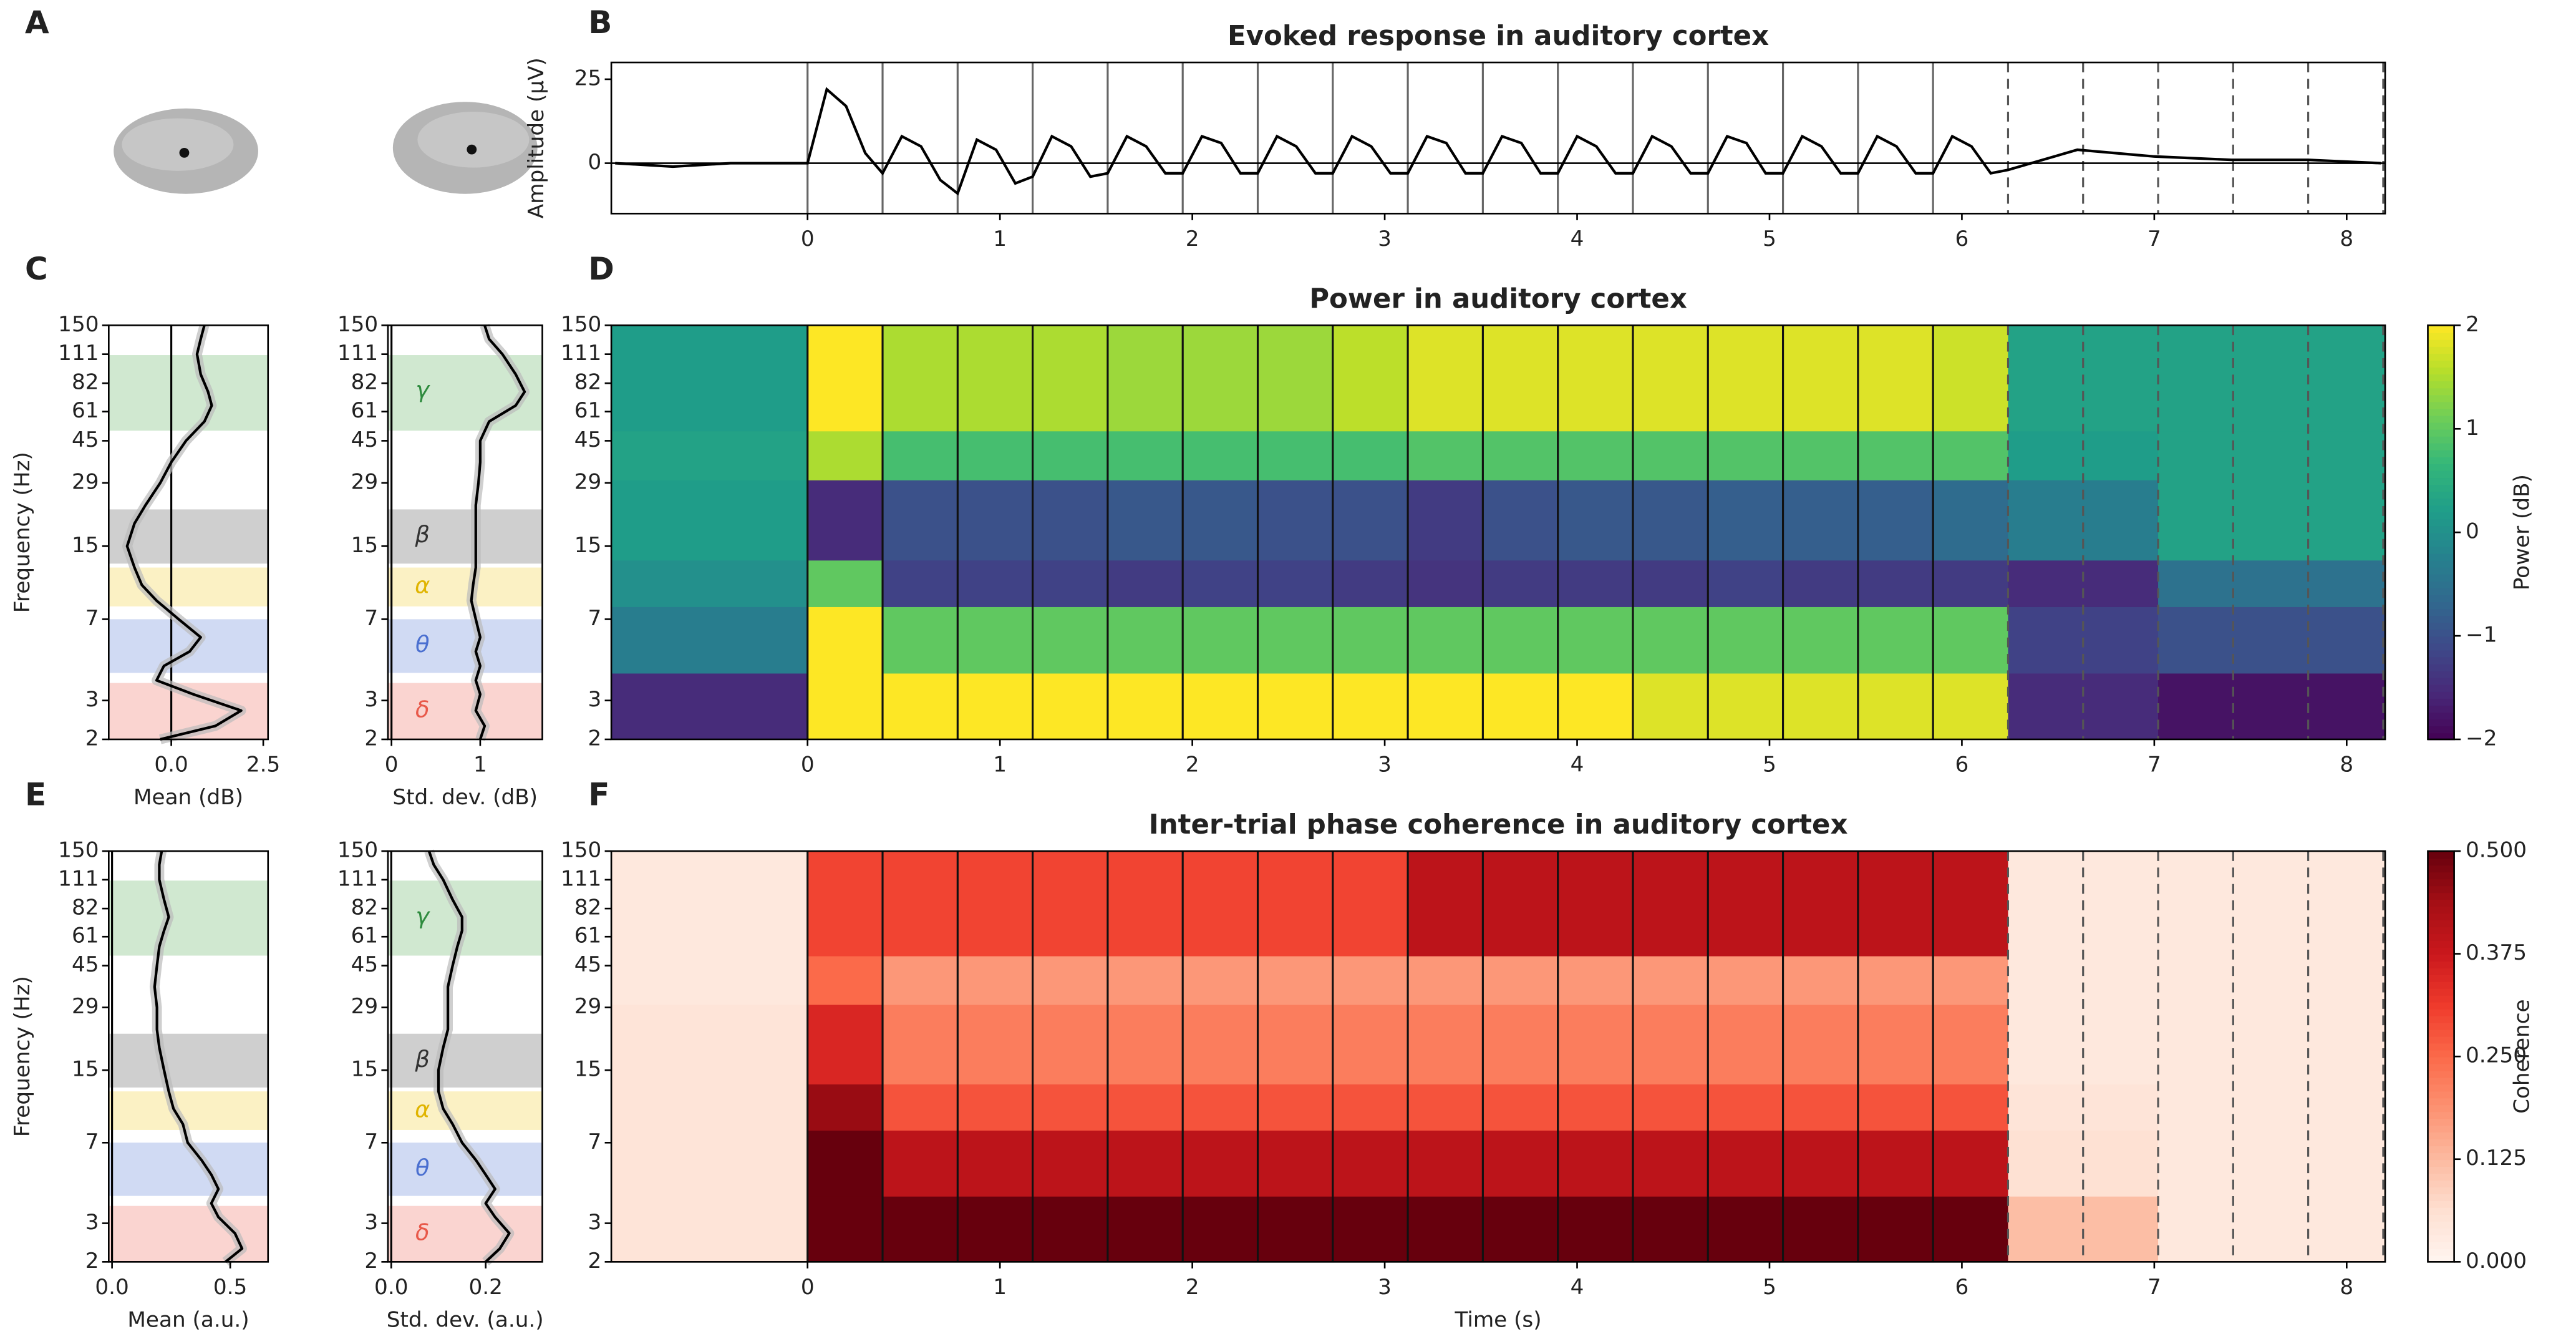  What do you see at coordinates (465, 798) in the screenshot?
I see `x-axis-label: Std. dev. (dB)` at bounding box center [465, 798].